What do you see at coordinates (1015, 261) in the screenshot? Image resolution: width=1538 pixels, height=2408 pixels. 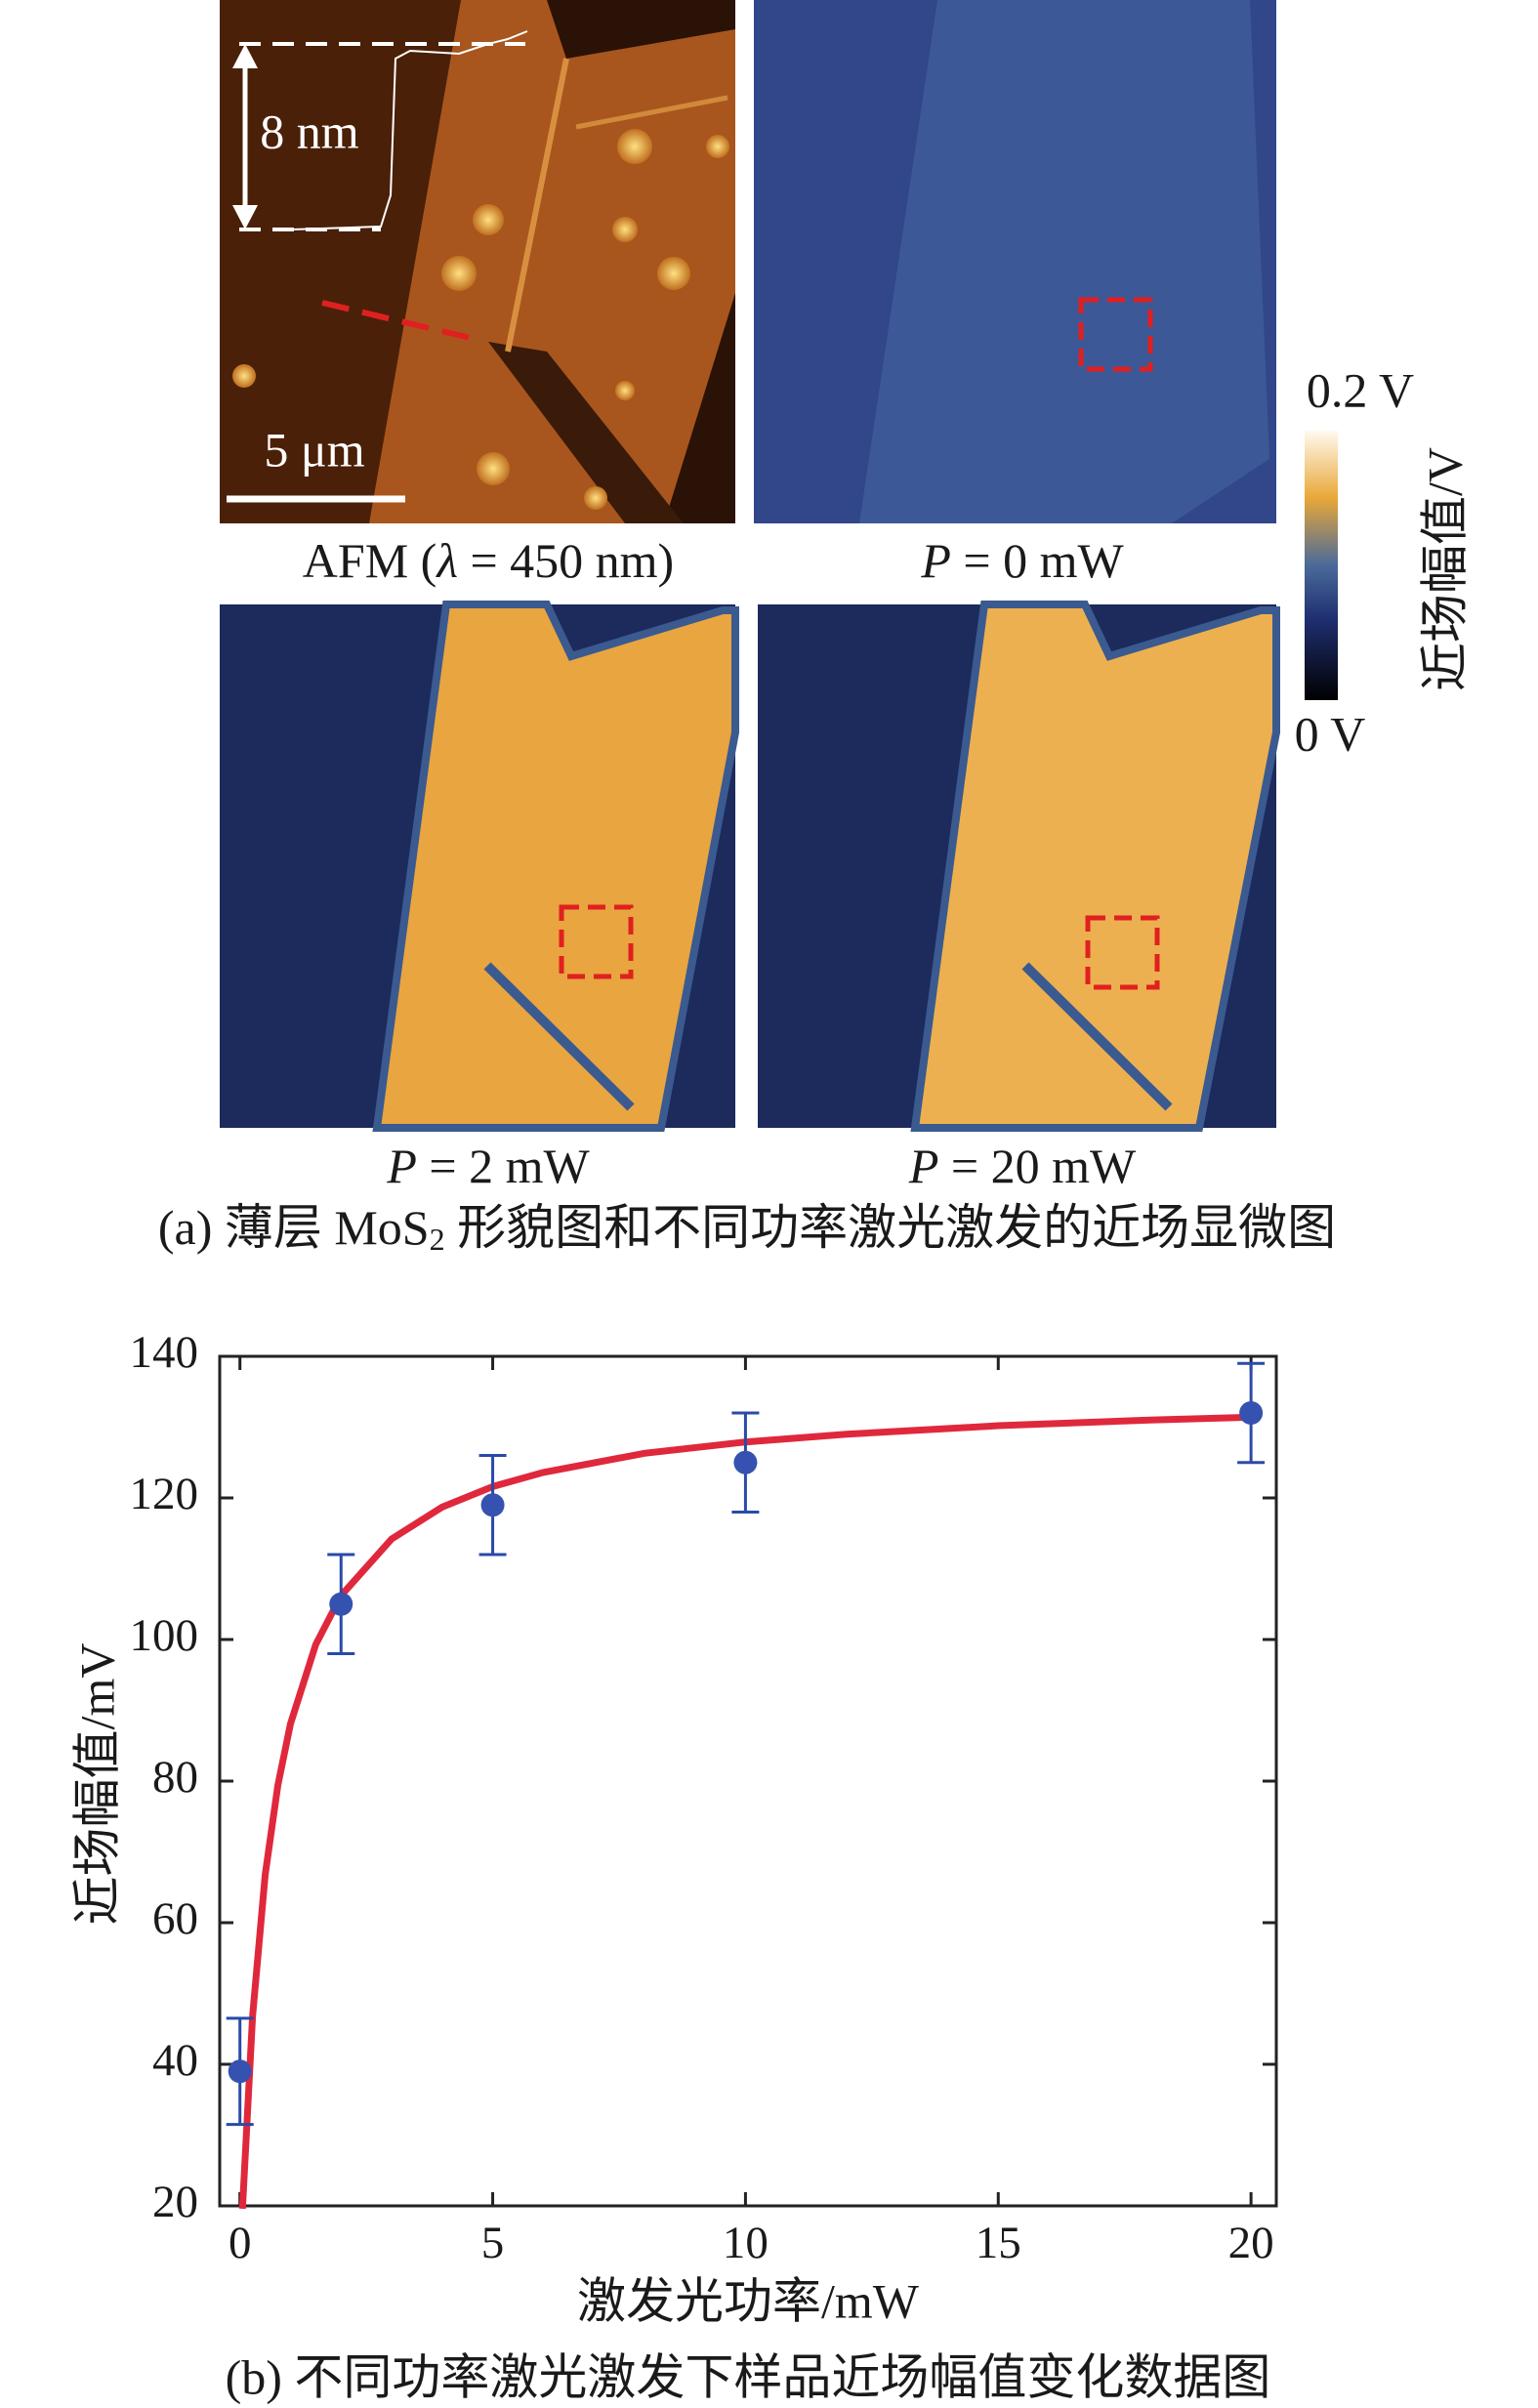 I see `near-field-image-0mw` at bounding box center [1015, 261].